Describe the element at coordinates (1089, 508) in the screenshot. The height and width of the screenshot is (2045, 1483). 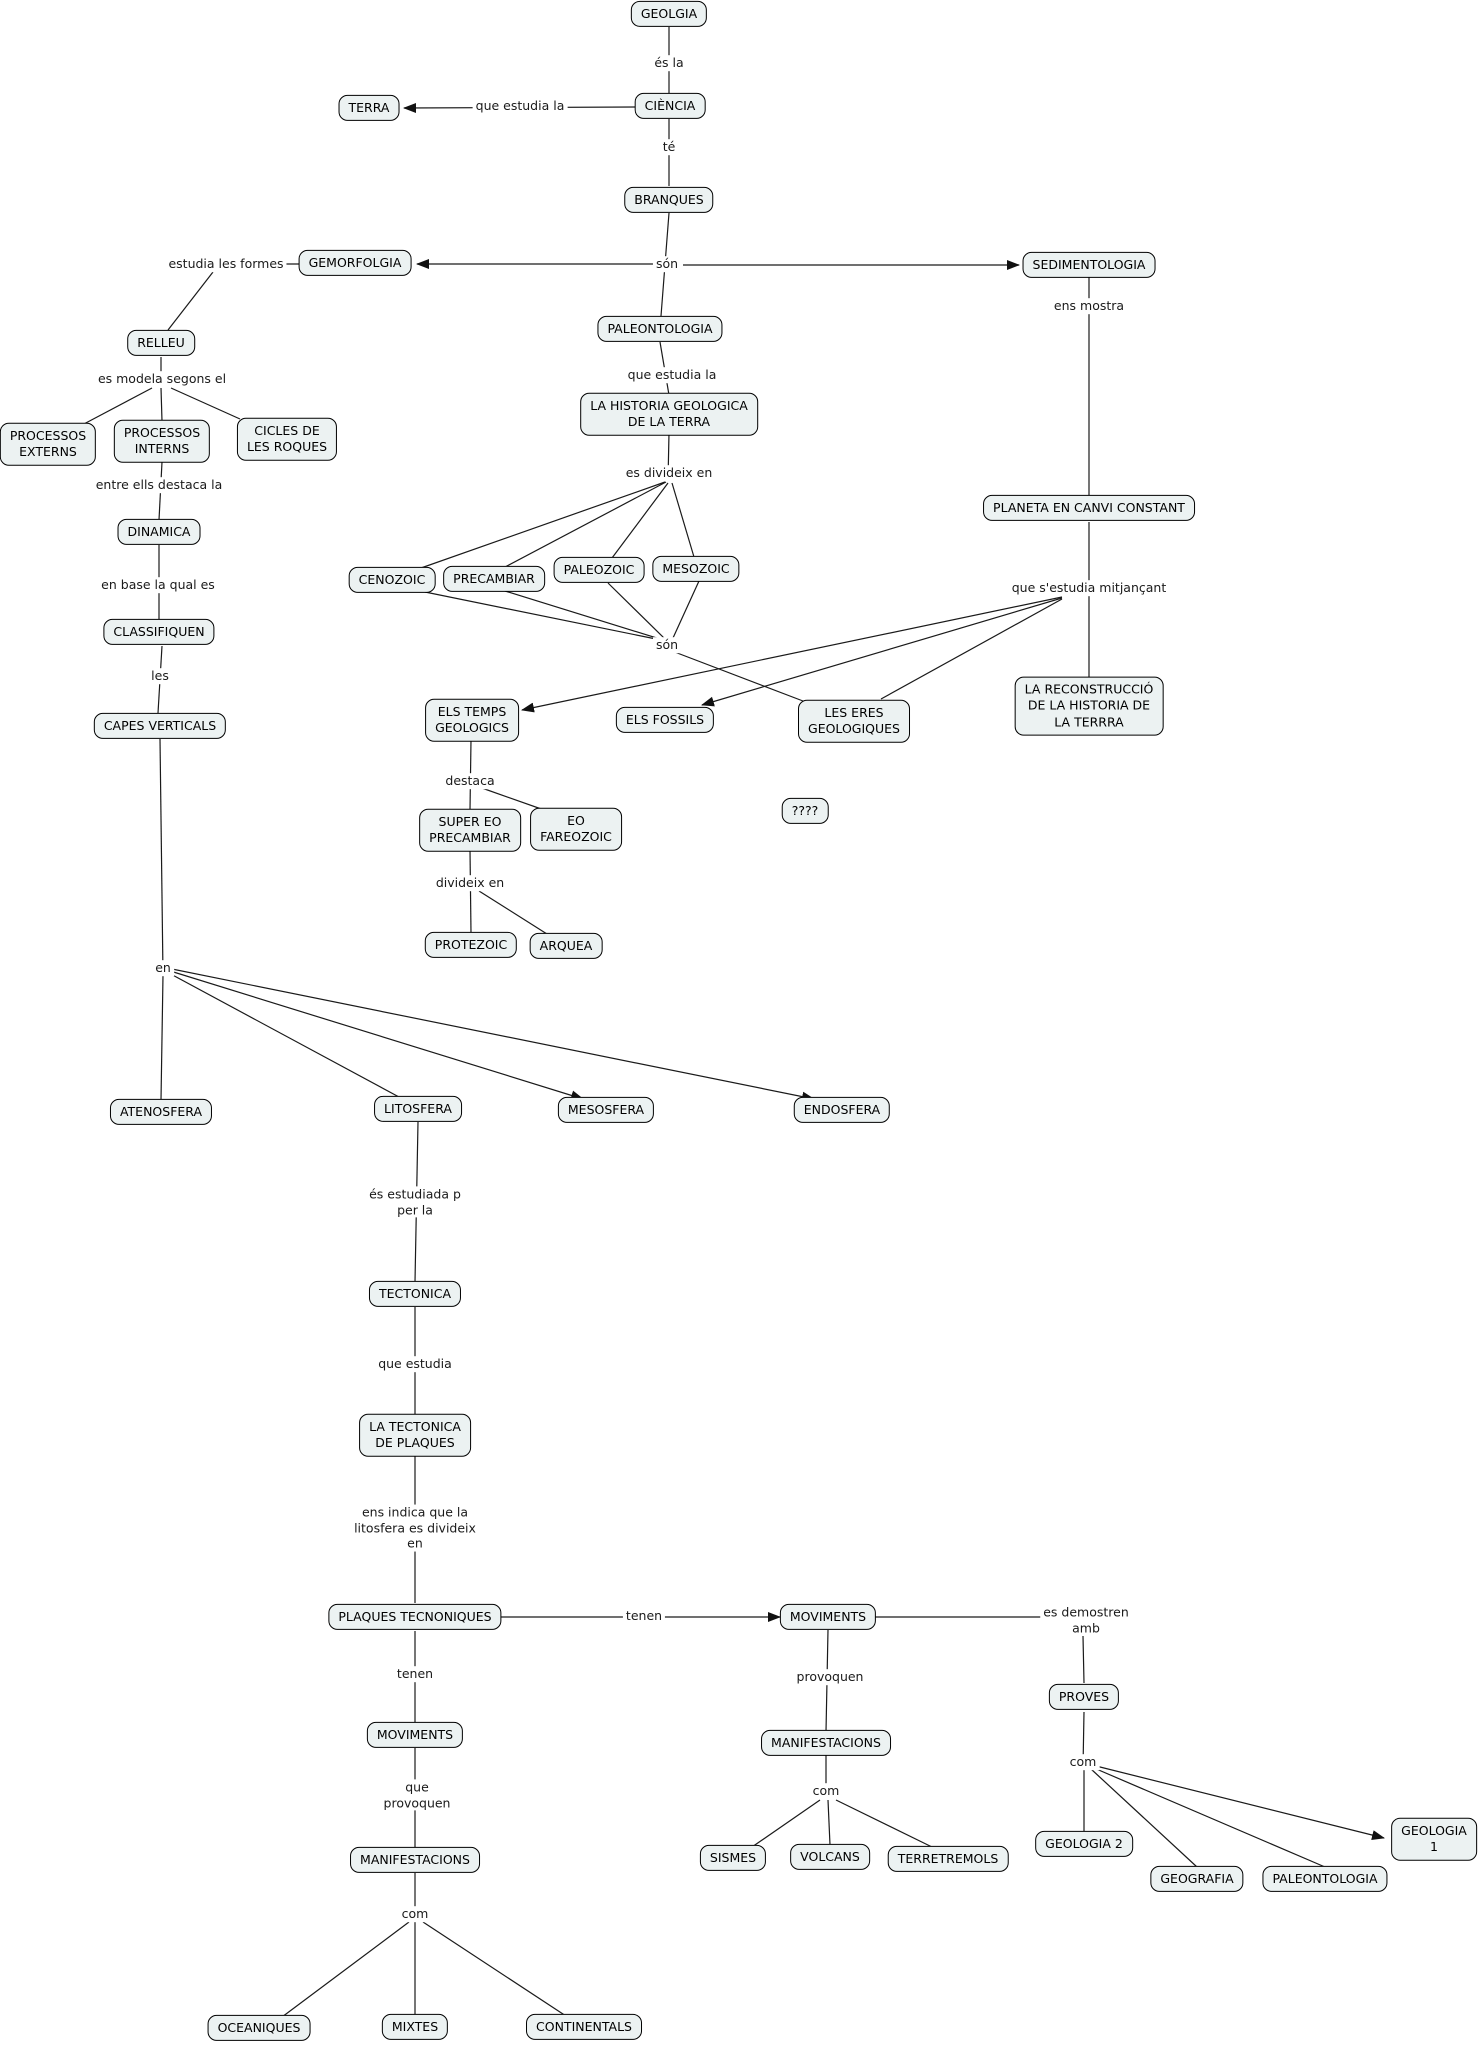
I see `node-planeta-canvi: PLANETA EN CANVI CONSTANT` at that location.